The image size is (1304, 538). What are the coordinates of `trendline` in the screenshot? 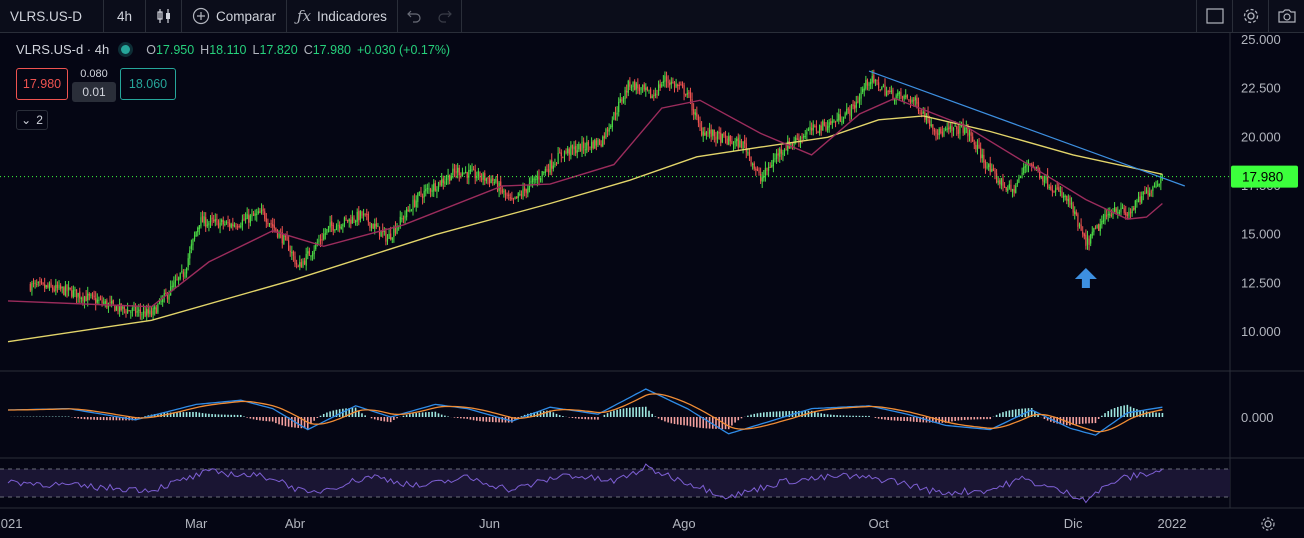 It's located at (1027, 128).